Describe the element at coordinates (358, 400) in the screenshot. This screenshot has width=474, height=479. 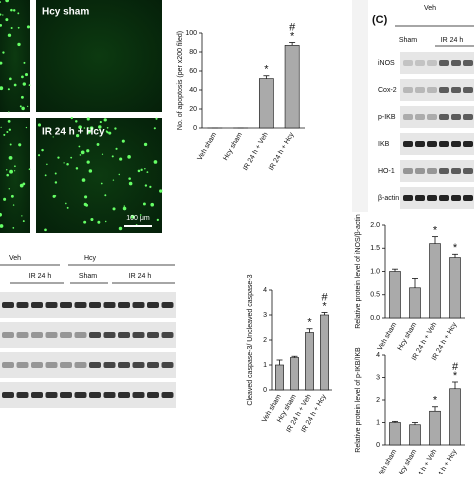
I see `y-axis-label: Relative protein level of p-IKB/IKB` at that location.